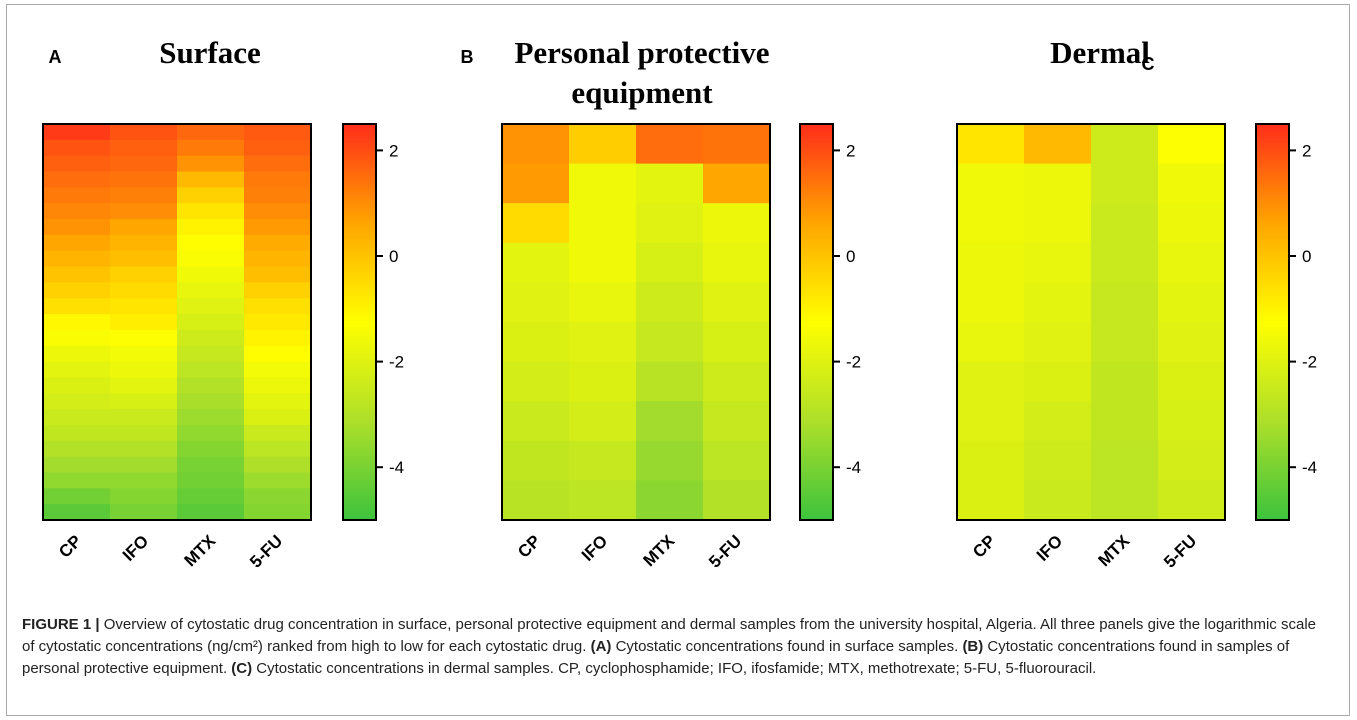  Describe the element at coordinates (242, 668) in the screenshot. I see `caption-c-label: (C)` at that location.